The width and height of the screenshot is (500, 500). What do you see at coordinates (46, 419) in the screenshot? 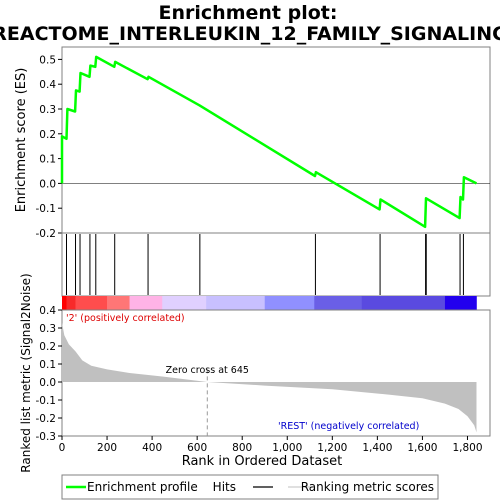
I see `metric-y-tick-label: -0.2` at bounding box center [46, 419].